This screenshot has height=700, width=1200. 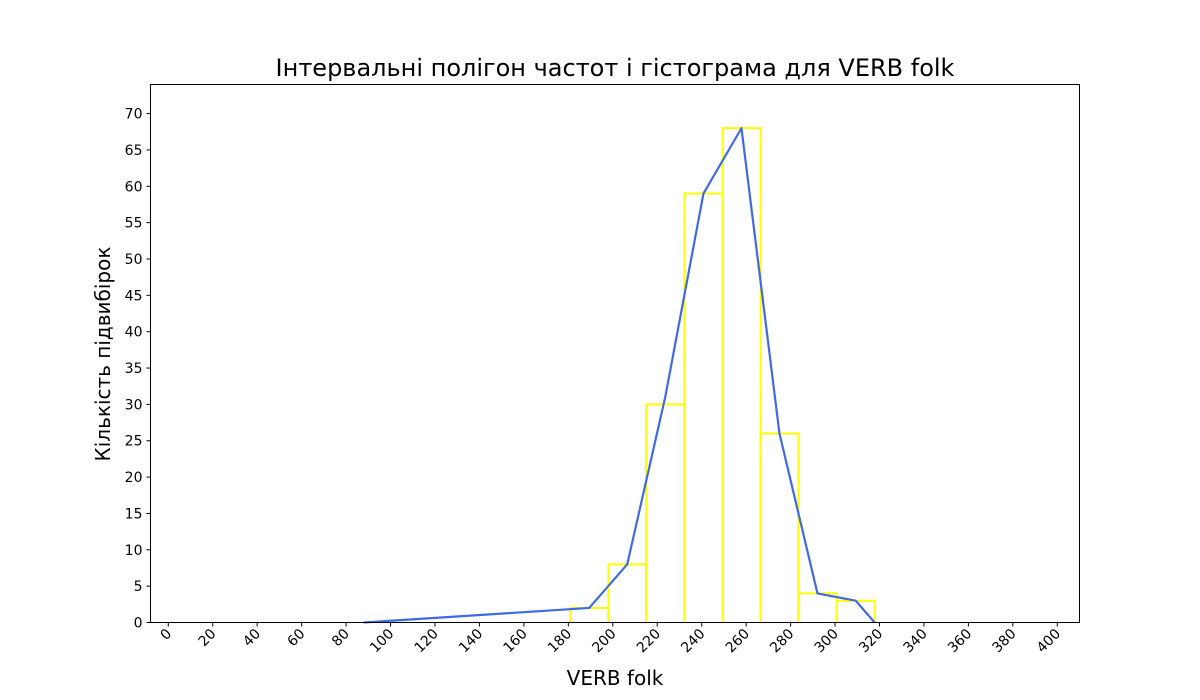 I want to click on x-tick-label: 280, so click(x=782, y=641).